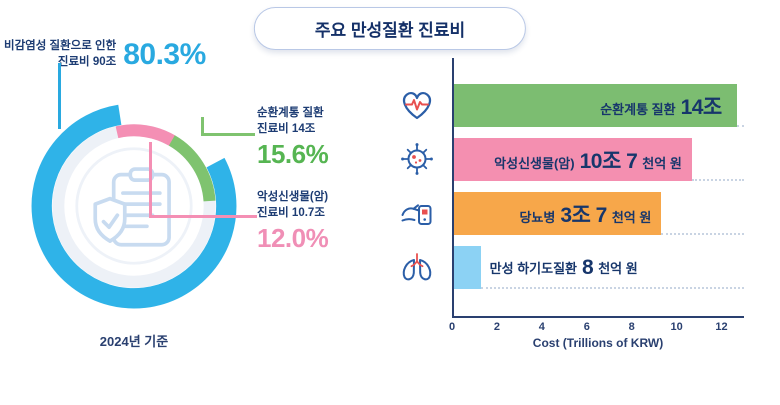  What do you see at coordinates (105, 55) in the screenshot?
I see `callout-noncommunicable: 비감염성 질환으로 인한 진료비 90조 80.3%` at bounding box center [105, 55].